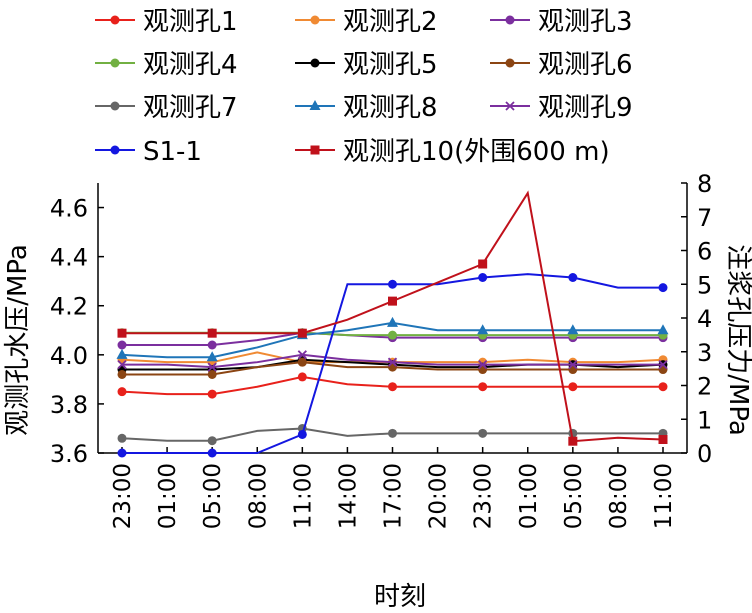 This screenshot has height=613, width=752. What do you see at coordinates (148, 152) in the screenshot?
I see `legend-item: S1-1` at bounding box center [148, 152].